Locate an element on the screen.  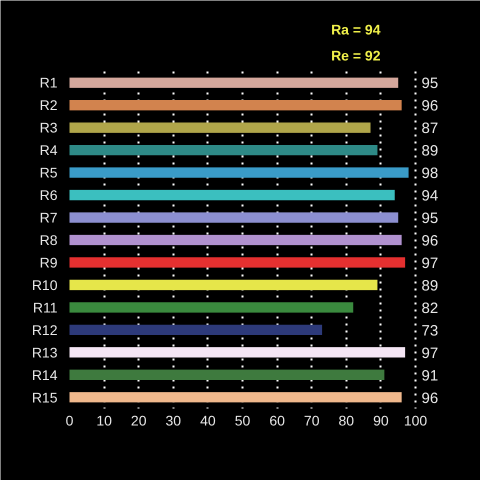
x-tick-label: 100 is located at coordinates (416, 420).